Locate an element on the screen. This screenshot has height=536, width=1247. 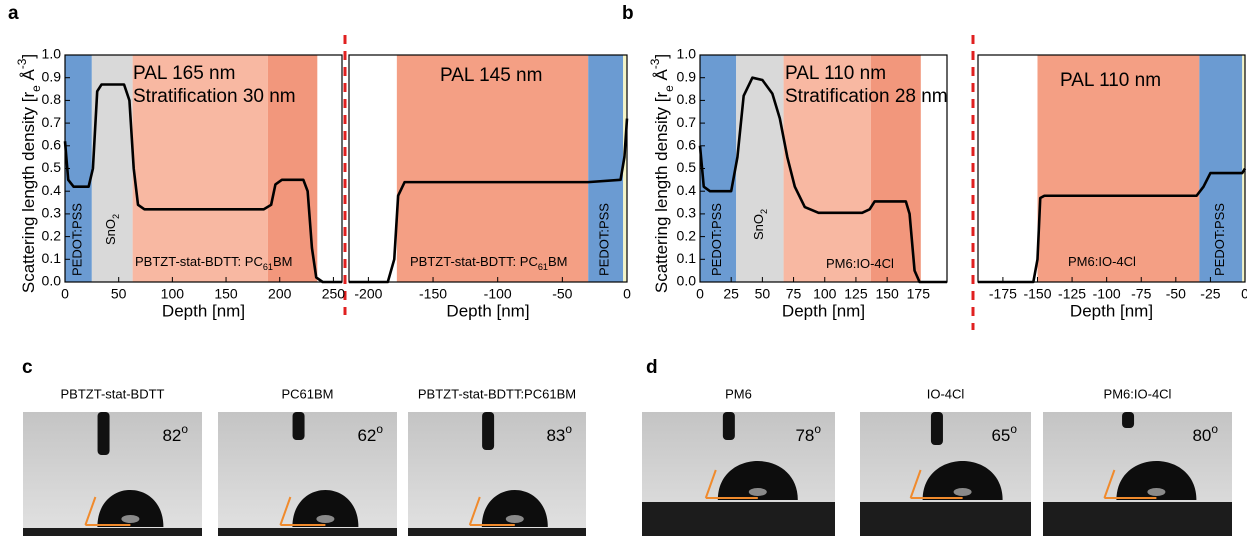
x-tick-label: 175 is located at coordinates (919, 294).